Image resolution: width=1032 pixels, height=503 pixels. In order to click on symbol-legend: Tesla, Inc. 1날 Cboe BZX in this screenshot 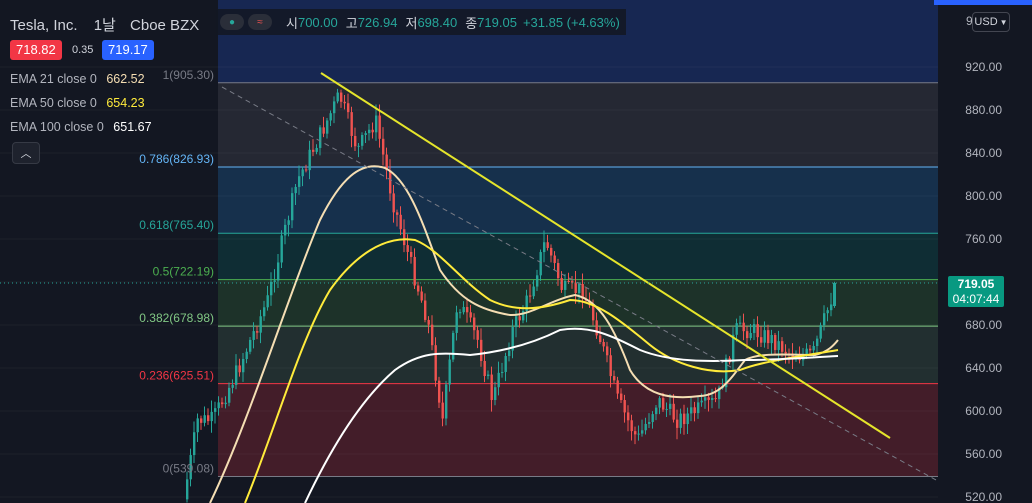, I will do `click(107, 24)`.